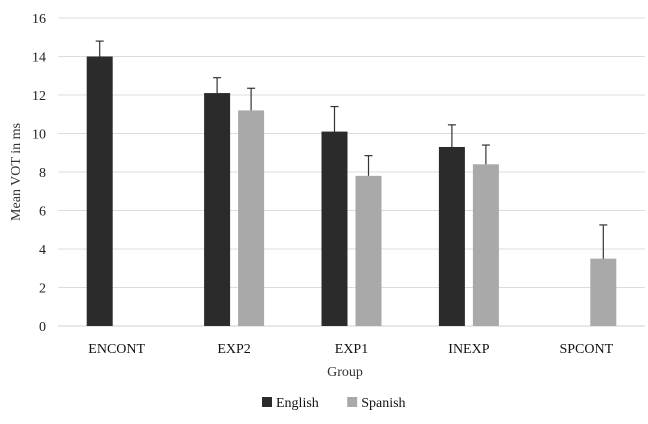 Image resolution: width=648 pixels, height=424 pixels. I want to click on x-category-label: SPCONT, so click(586, 349).